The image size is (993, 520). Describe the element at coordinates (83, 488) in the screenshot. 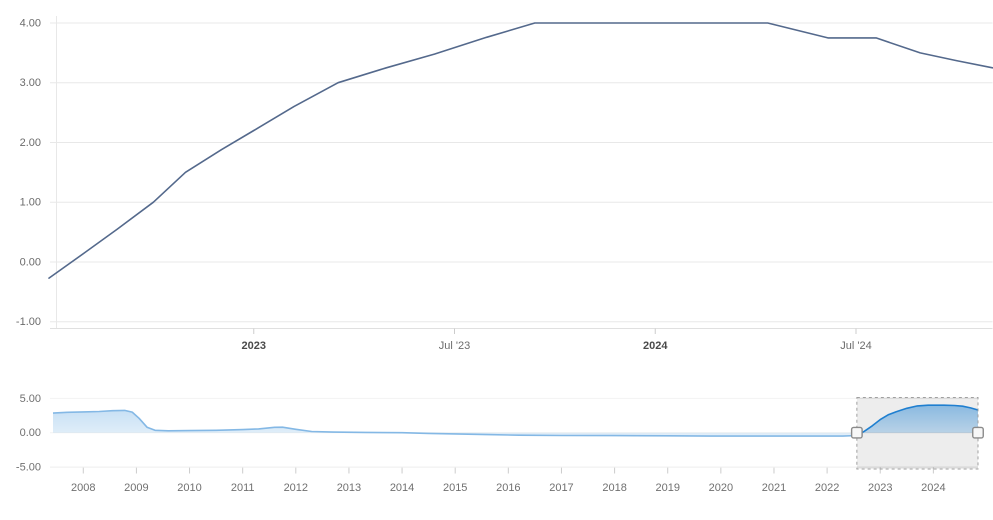

I see `nav-x-axis-label: 2008` at that location.